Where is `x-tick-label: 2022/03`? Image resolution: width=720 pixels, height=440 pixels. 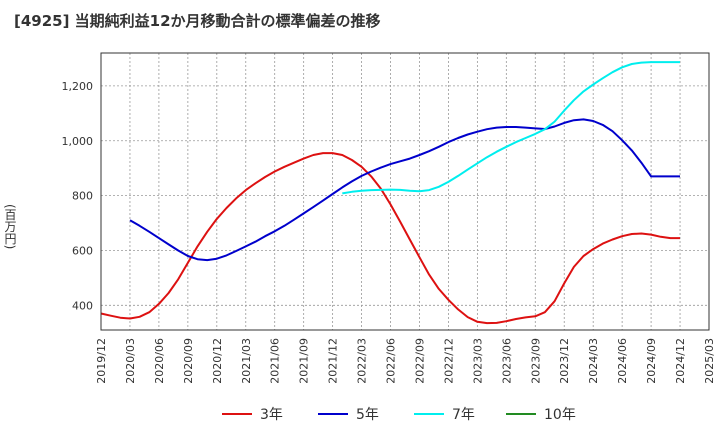 x-tick-label: 2022/03 is located at coordinates (362, 361).